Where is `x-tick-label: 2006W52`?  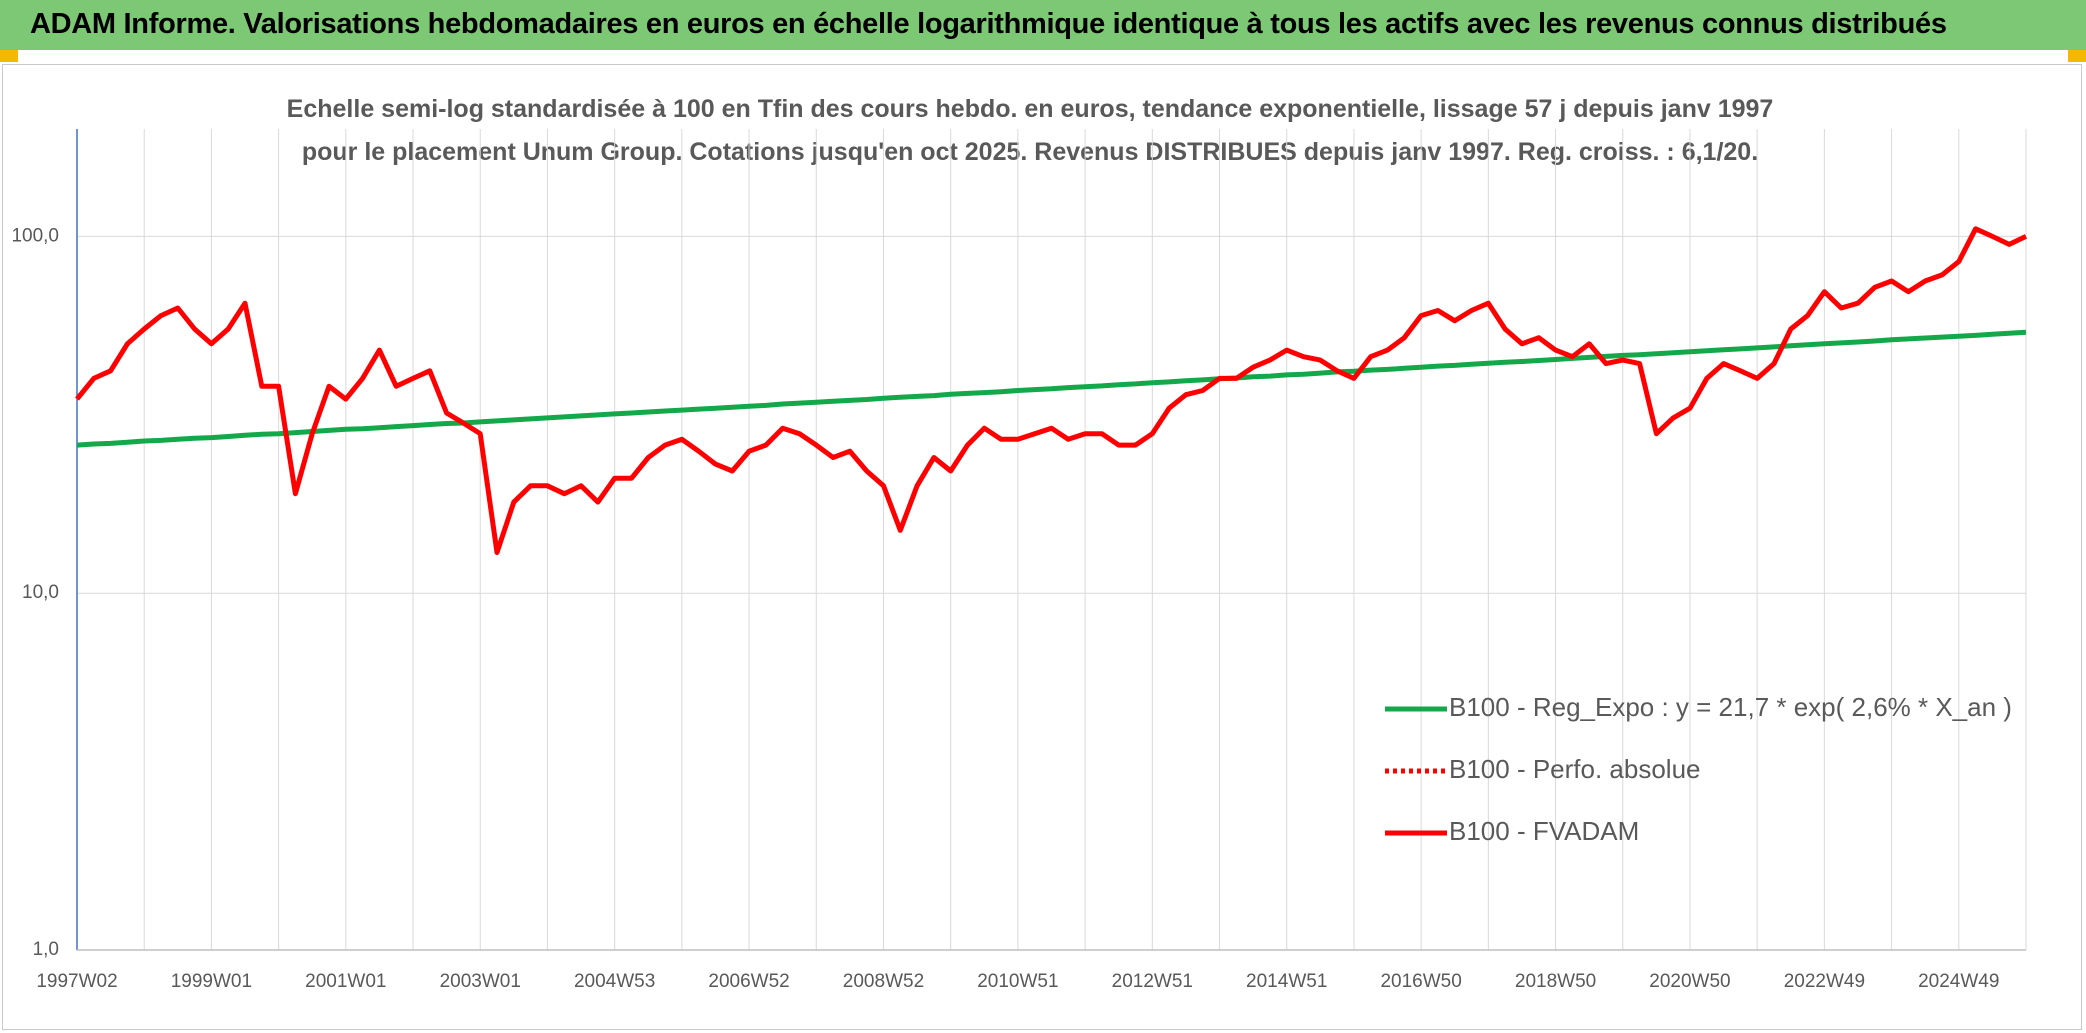 x-tick-label: 2006W52 is located at coordinates (748, 981).